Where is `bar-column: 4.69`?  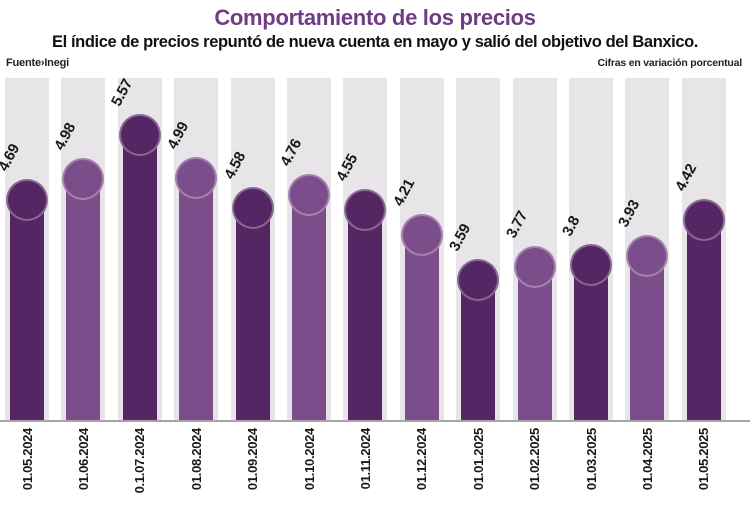 bar-column: 4.69 is located at coordinates (24, 249).